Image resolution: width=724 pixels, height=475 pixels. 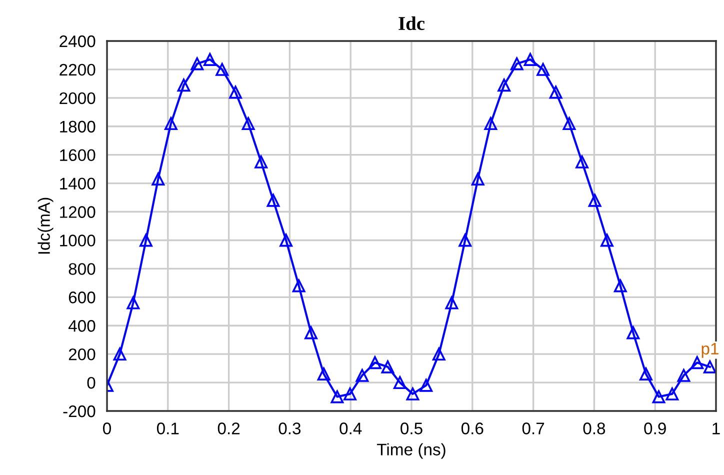 What do you see at coordinates (78, 70) in the screenshot?
I see `y-tick-label: 2200` at bounding box center [78, 70].